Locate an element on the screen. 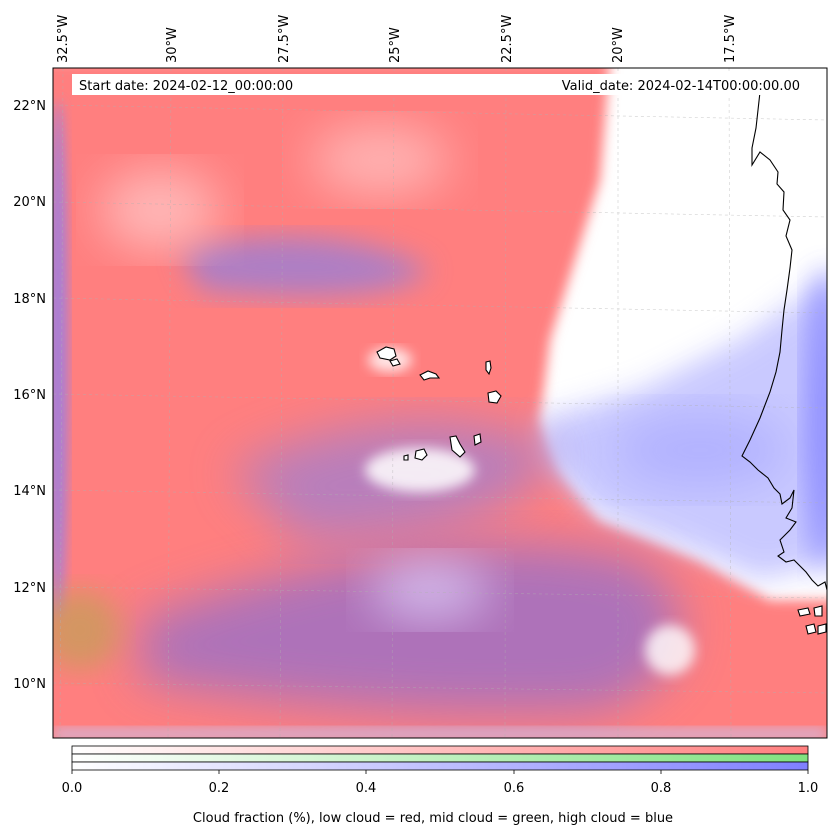  latitude-label: 20°N is located at coordinates (29, 202).